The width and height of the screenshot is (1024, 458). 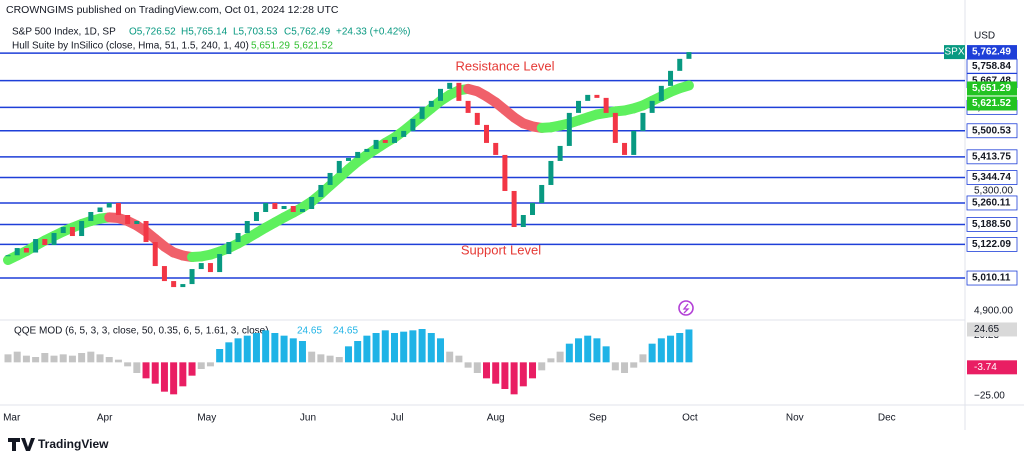 What do you see at coordinates (373, 32) in the screenshot?
I see `change: +24.33 (+0.42%)` at bounding box center [373, 32].